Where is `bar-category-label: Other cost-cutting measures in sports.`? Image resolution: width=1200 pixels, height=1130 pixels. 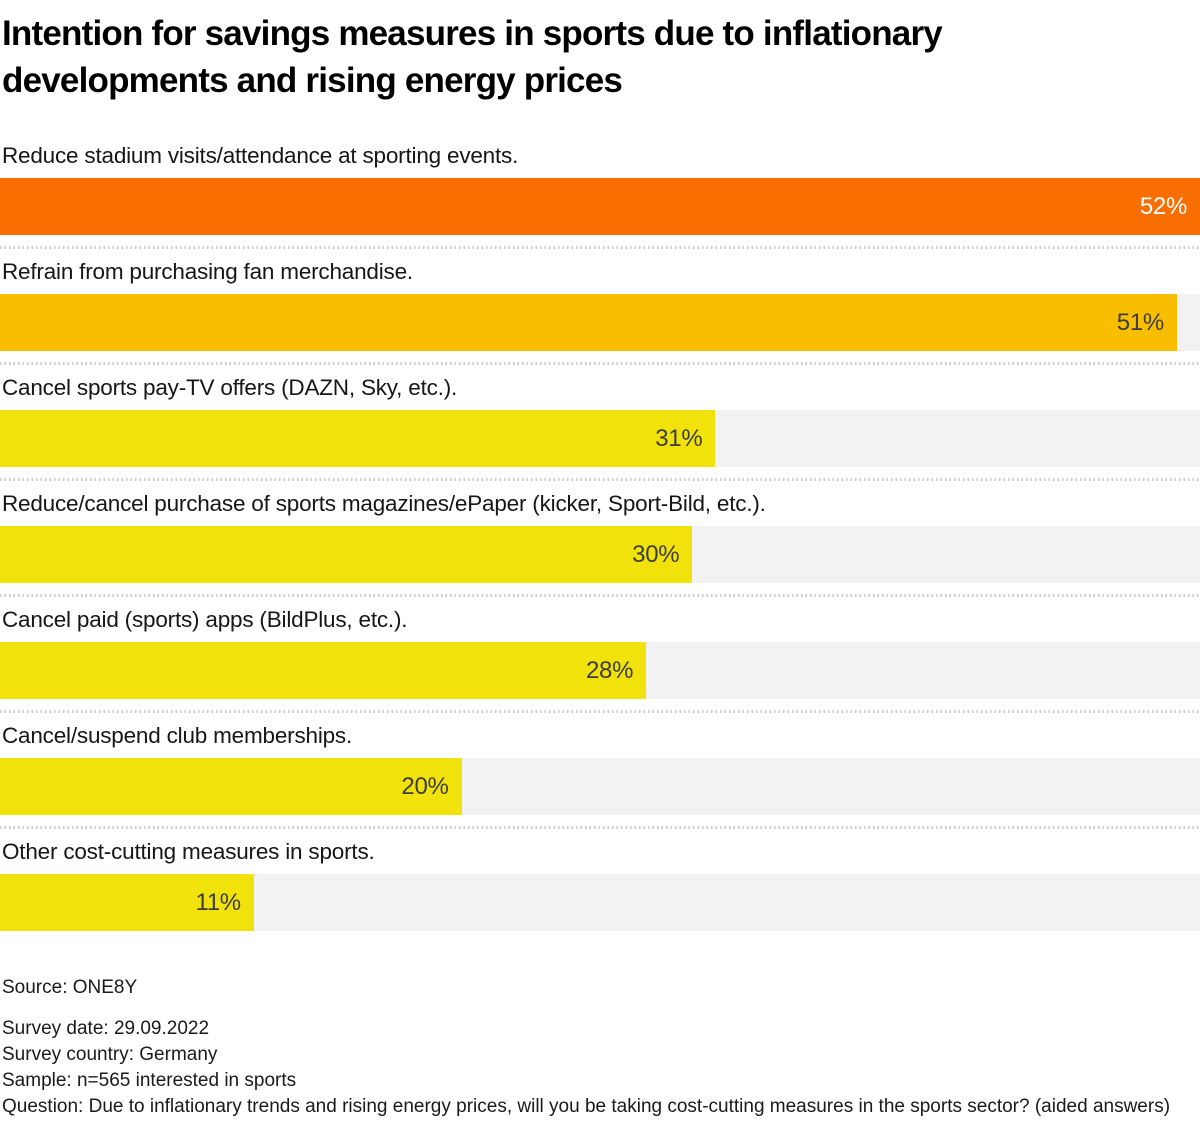
bar-category-label: Other cost-cutting measures in sports. is located at coordinates (188, 851).